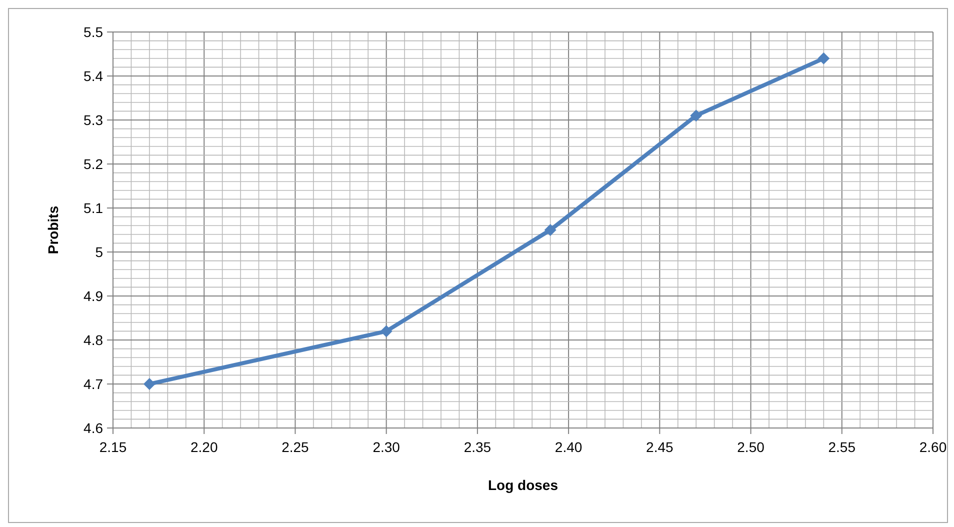 This screenshot has height=527, width=954. What do you see at coordinates (478, 447) in the screenshot?
I see `x-tick-label: 2.35` at bounding box center [478, 447].